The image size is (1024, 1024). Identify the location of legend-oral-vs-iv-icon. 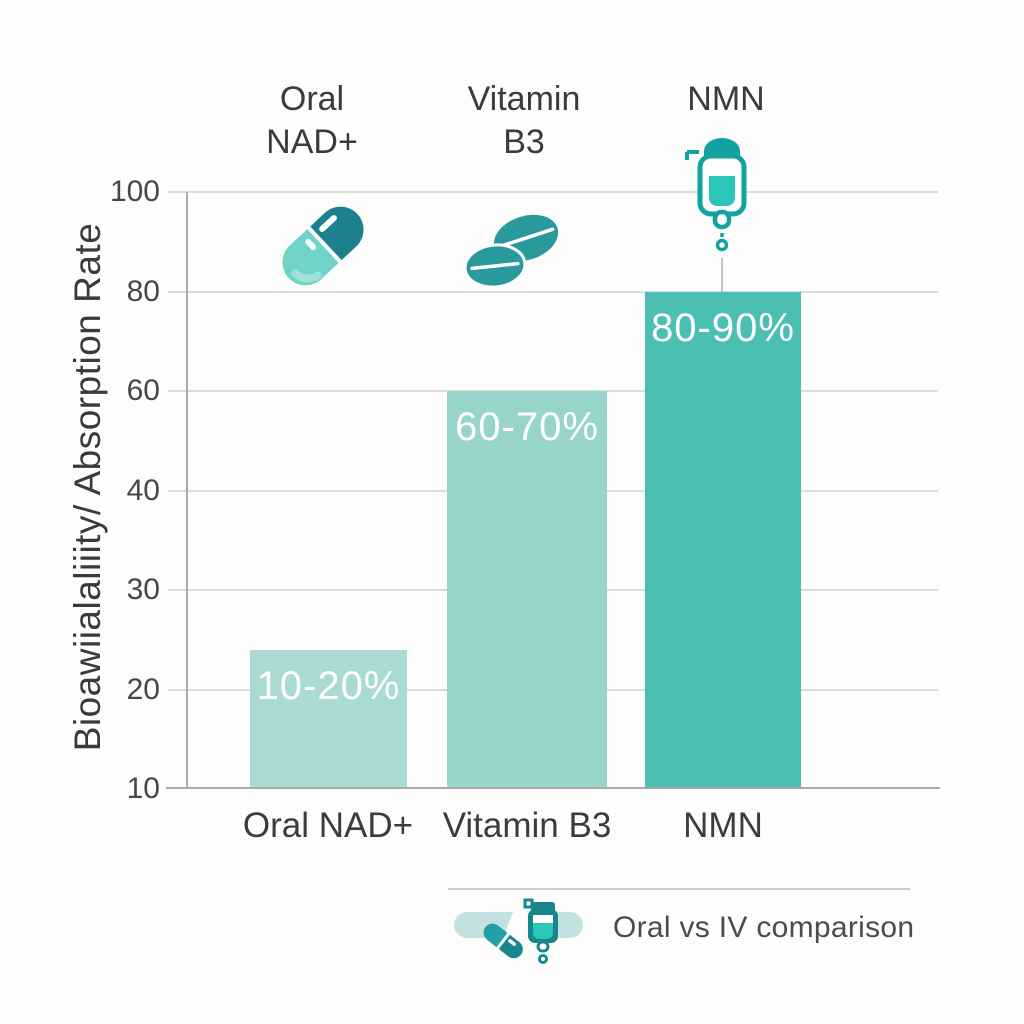
(518, 931).